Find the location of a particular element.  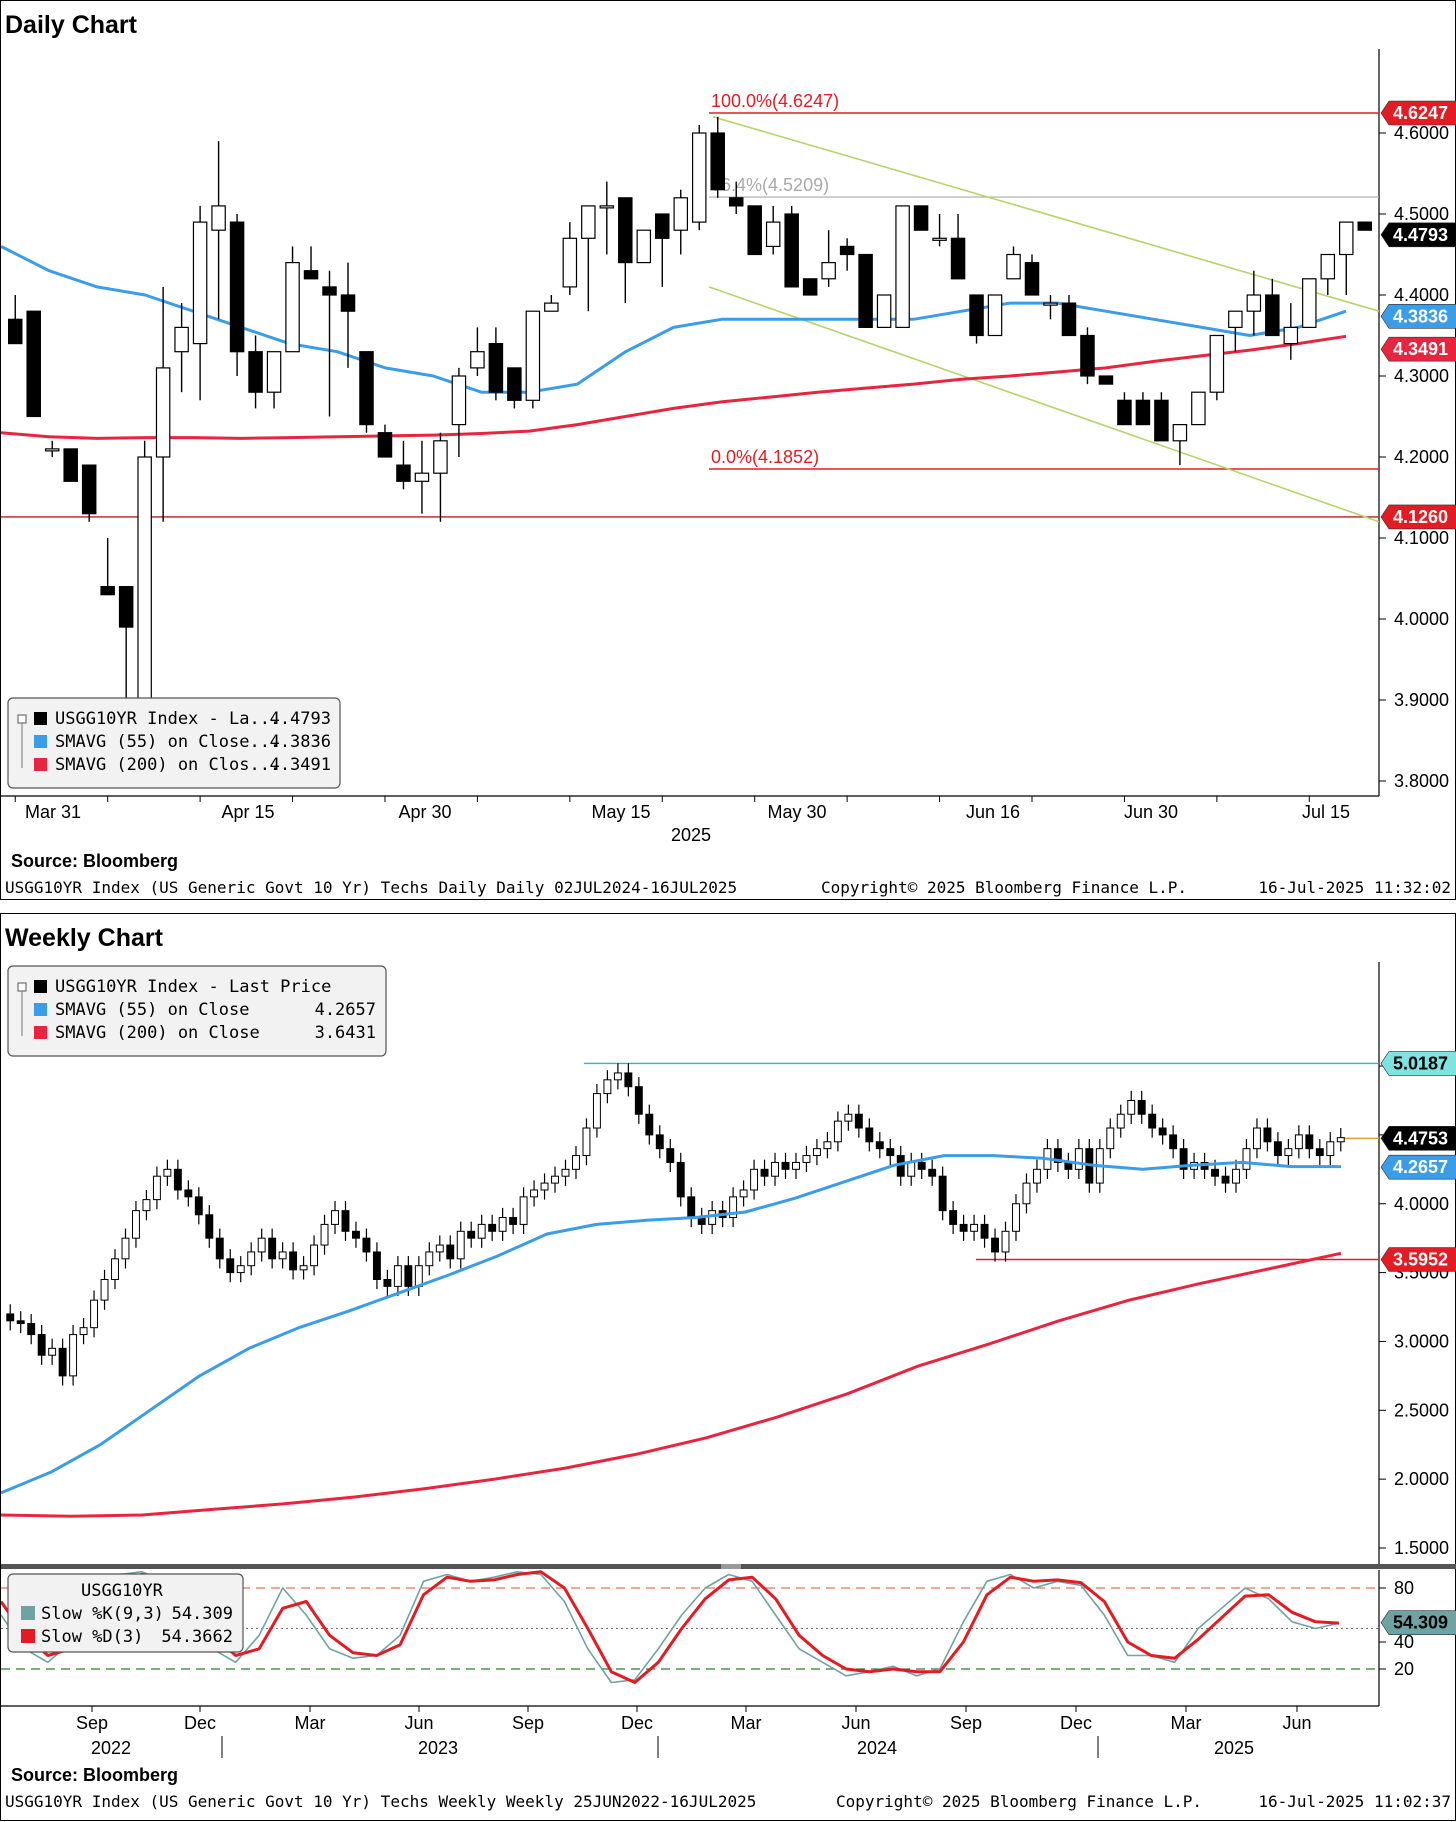

weekly-year-label: 2022 is located at coordinates (111, 1748).